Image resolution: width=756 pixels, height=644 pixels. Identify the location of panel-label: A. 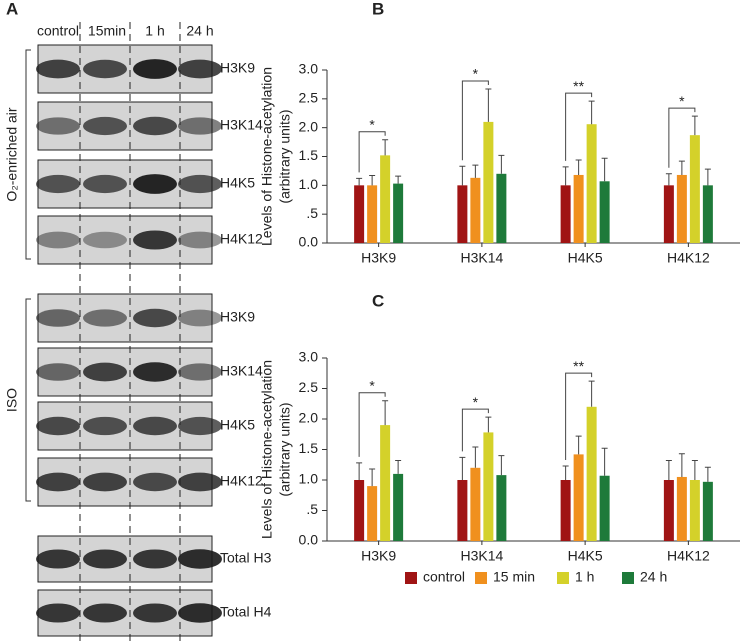
(12, 9).